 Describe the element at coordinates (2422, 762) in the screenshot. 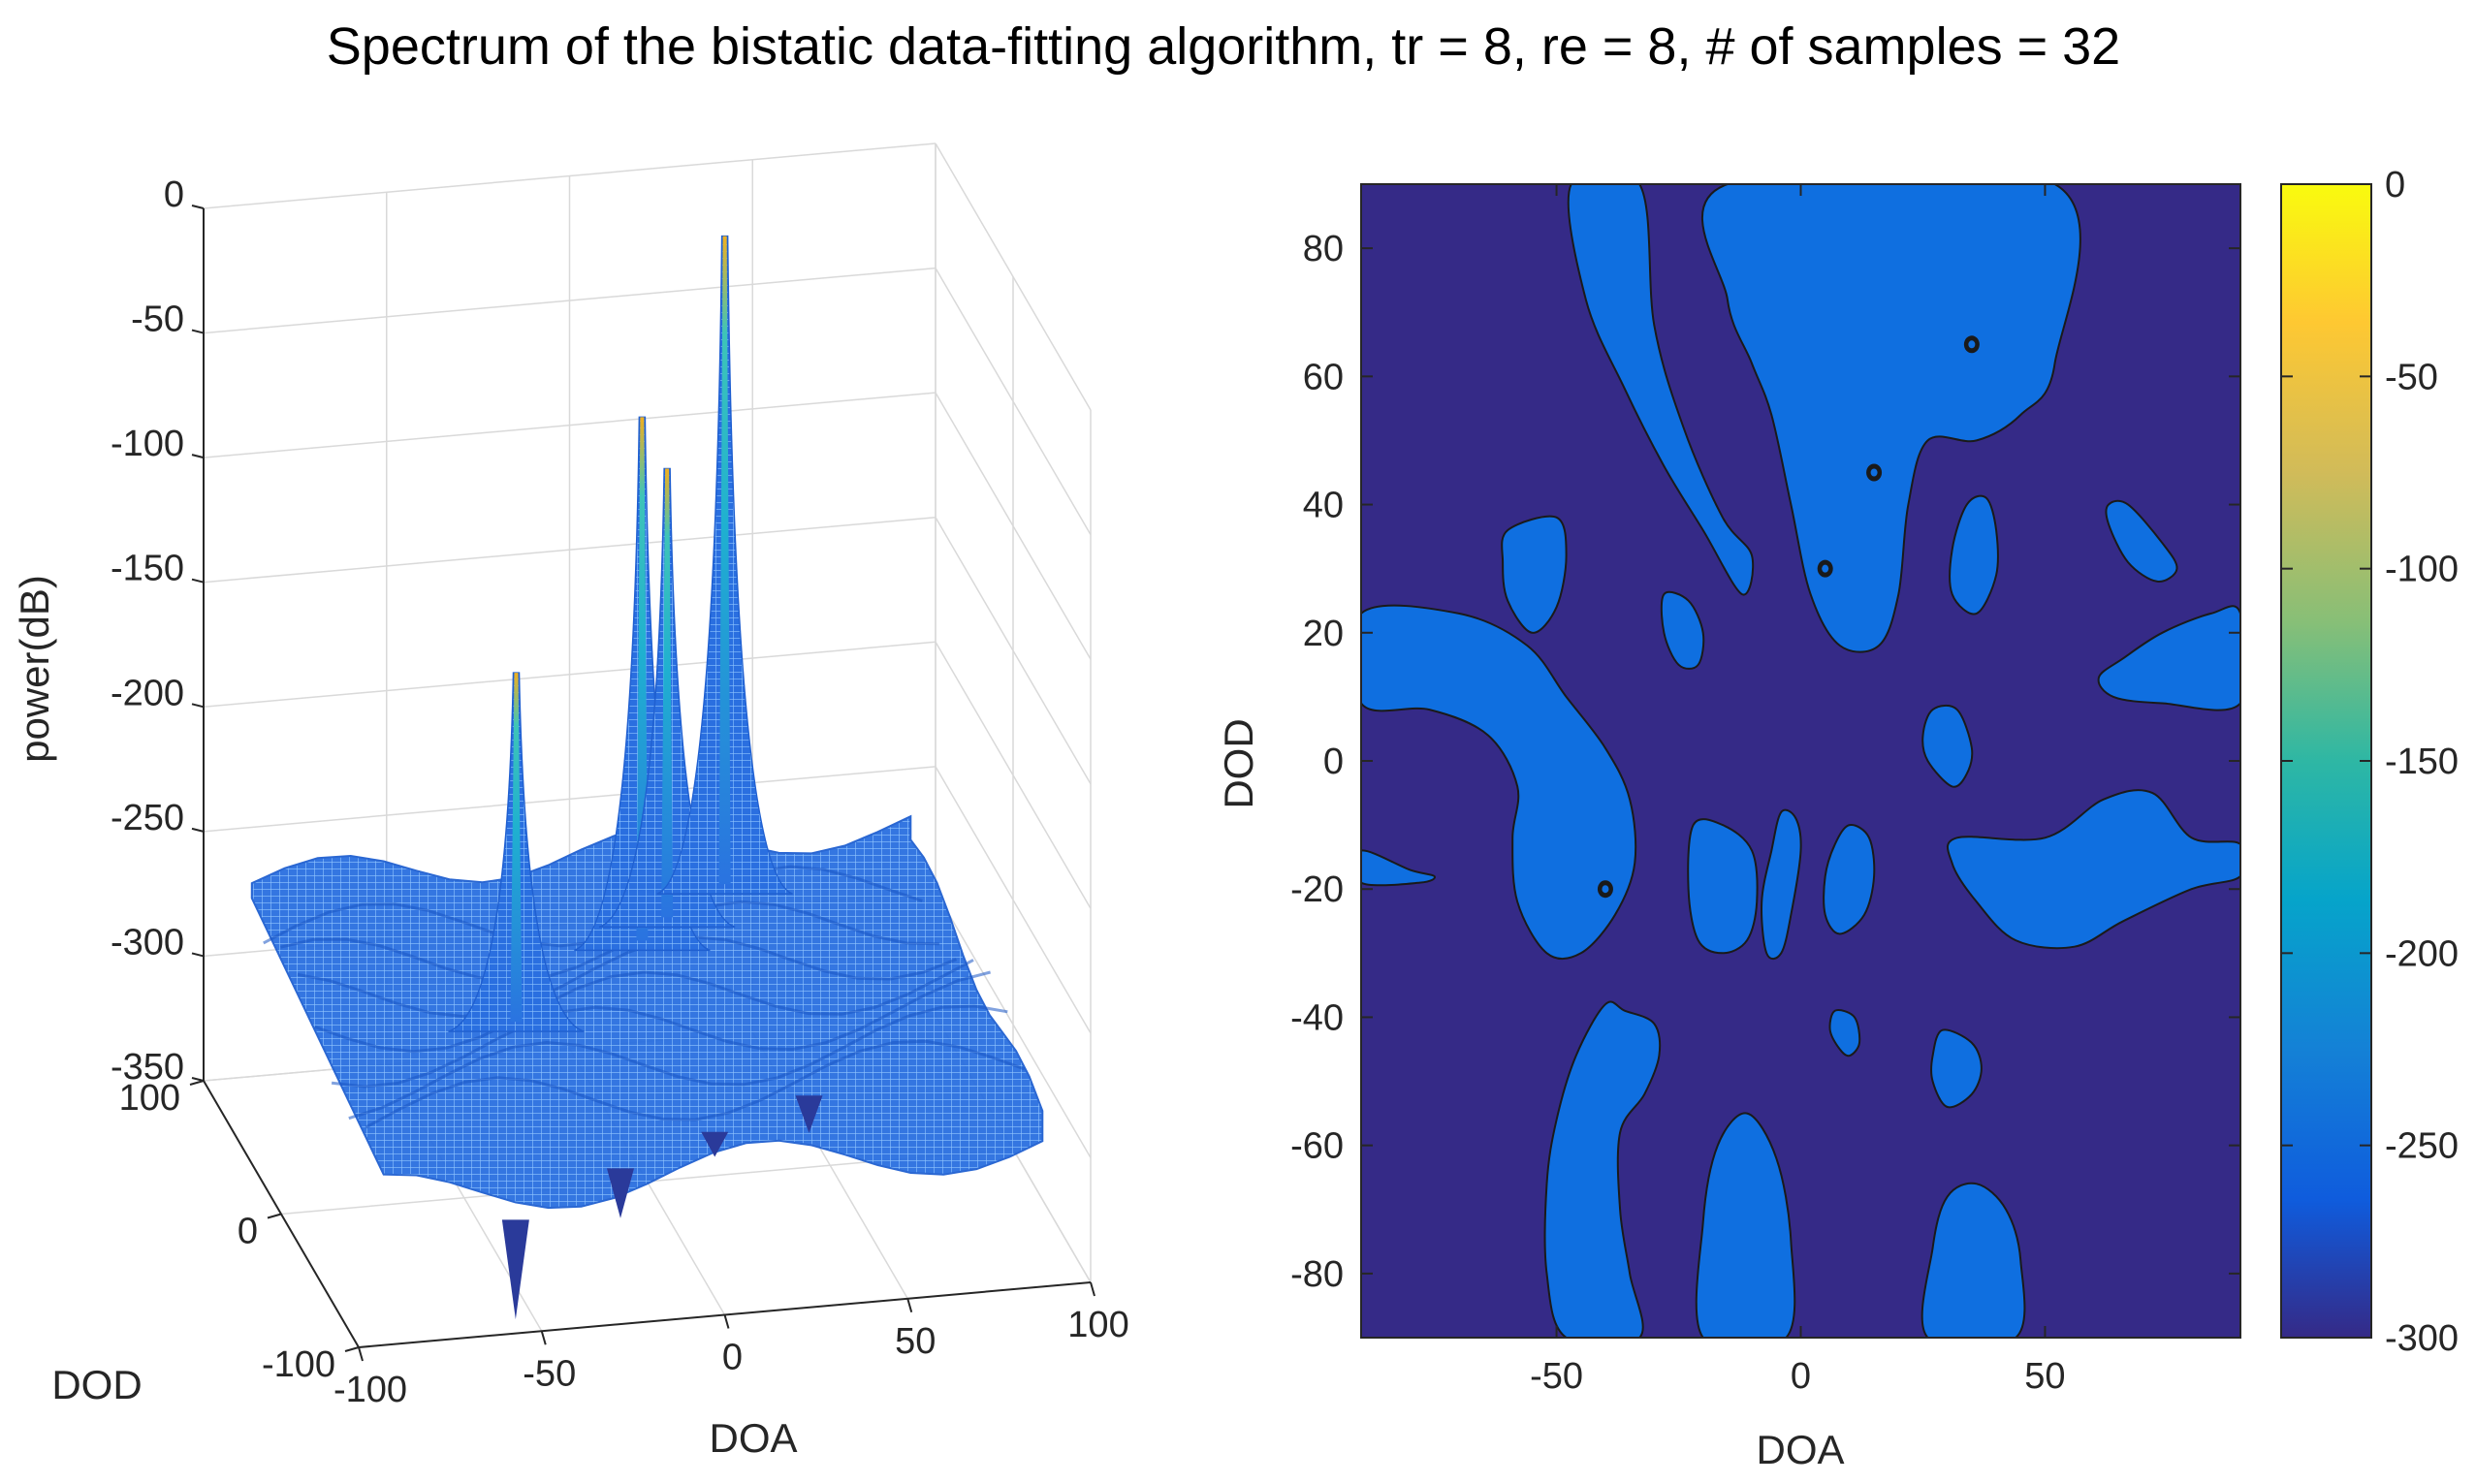

I see `colorbar-tick-label: -150` at that location.